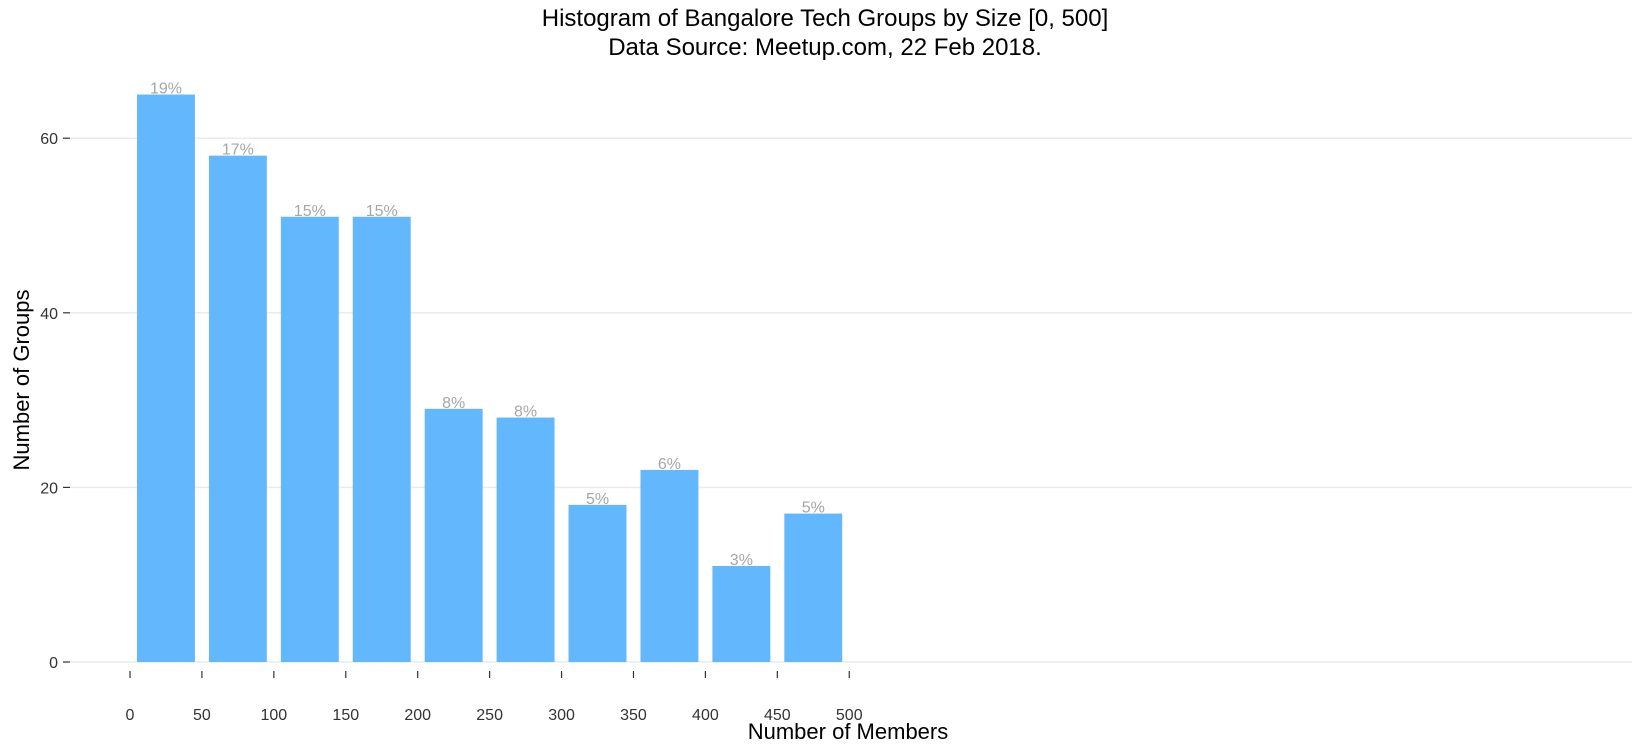  Describe the element at coordinates (130, 715) in the screenshot. I see `x-tick-label: 0` at that location.